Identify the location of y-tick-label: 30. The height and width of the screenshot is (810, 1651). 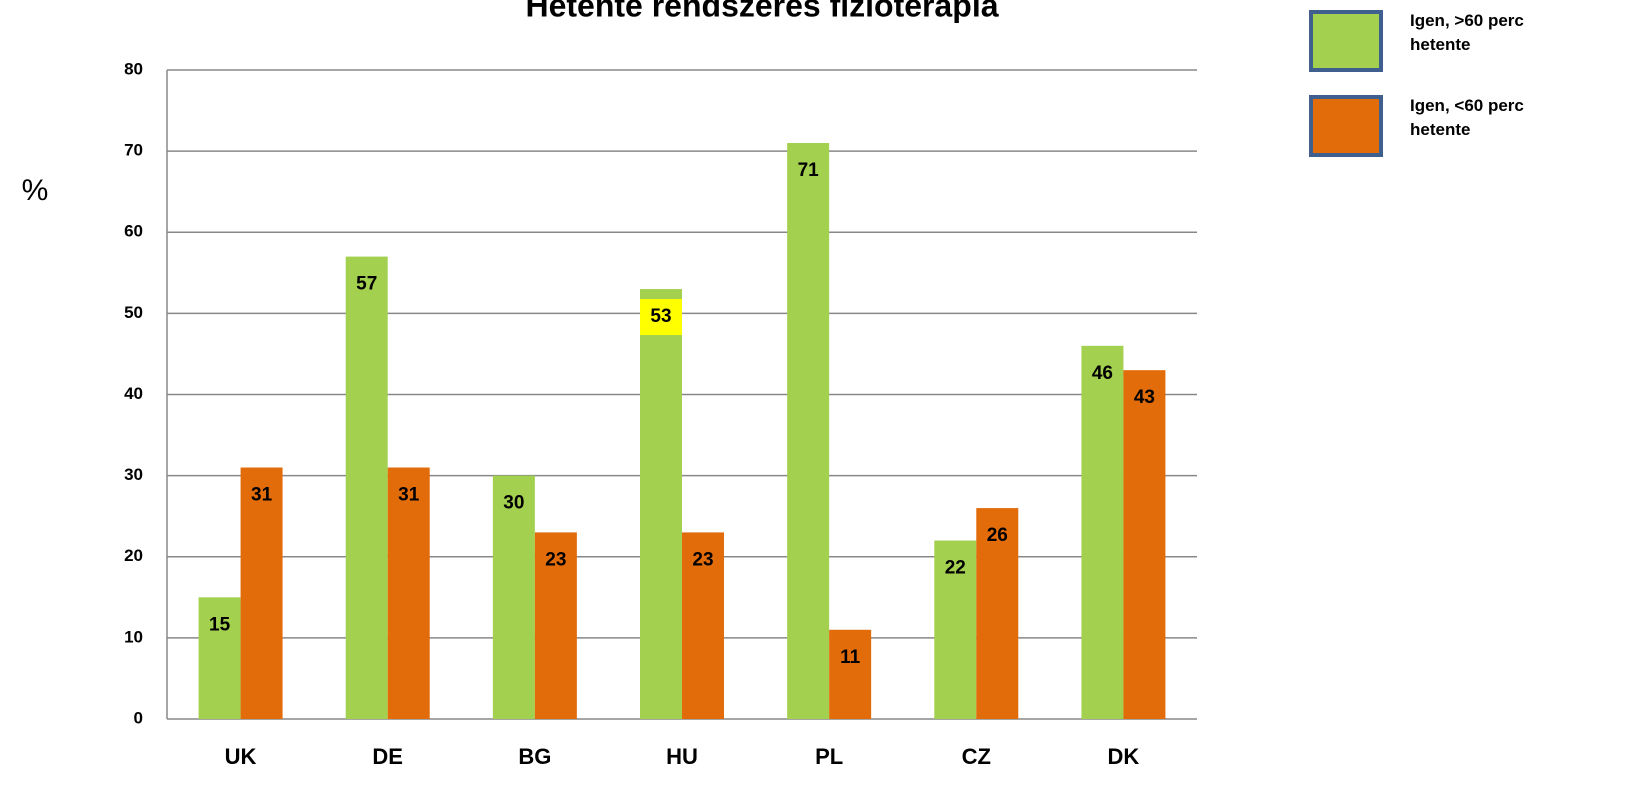
(133, 474).